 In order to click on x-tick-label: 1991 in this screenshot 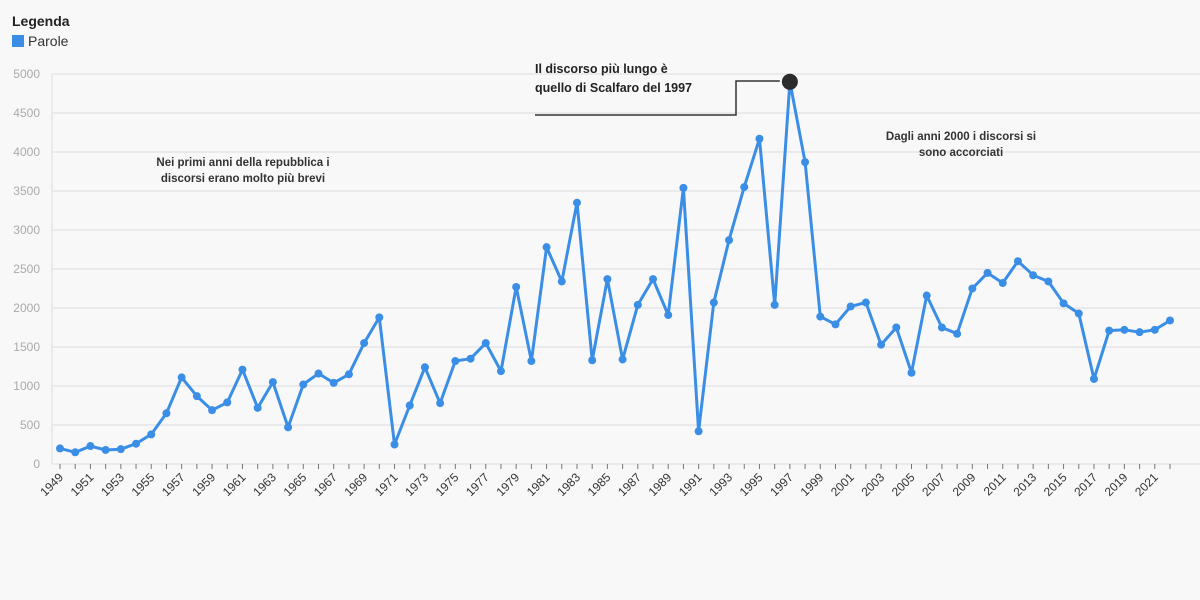, I will do `click(690, 484)`.